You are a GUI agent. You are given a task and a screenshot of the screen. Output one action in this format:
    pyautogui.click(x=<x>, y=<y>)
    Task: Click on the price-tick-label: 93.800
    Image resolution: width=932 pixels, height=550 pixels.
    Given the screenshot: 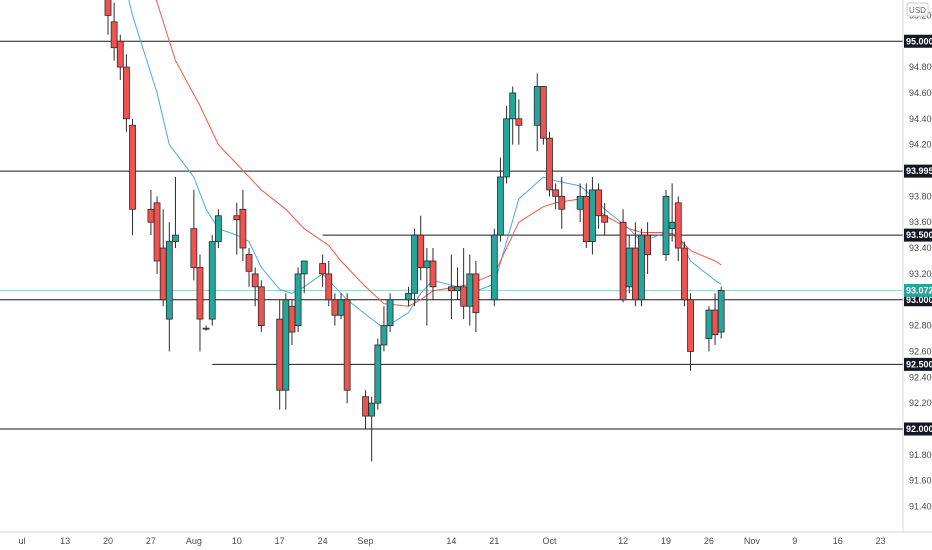 What is the action you would take?
    pyautogui.click(x=920, y=196)
    